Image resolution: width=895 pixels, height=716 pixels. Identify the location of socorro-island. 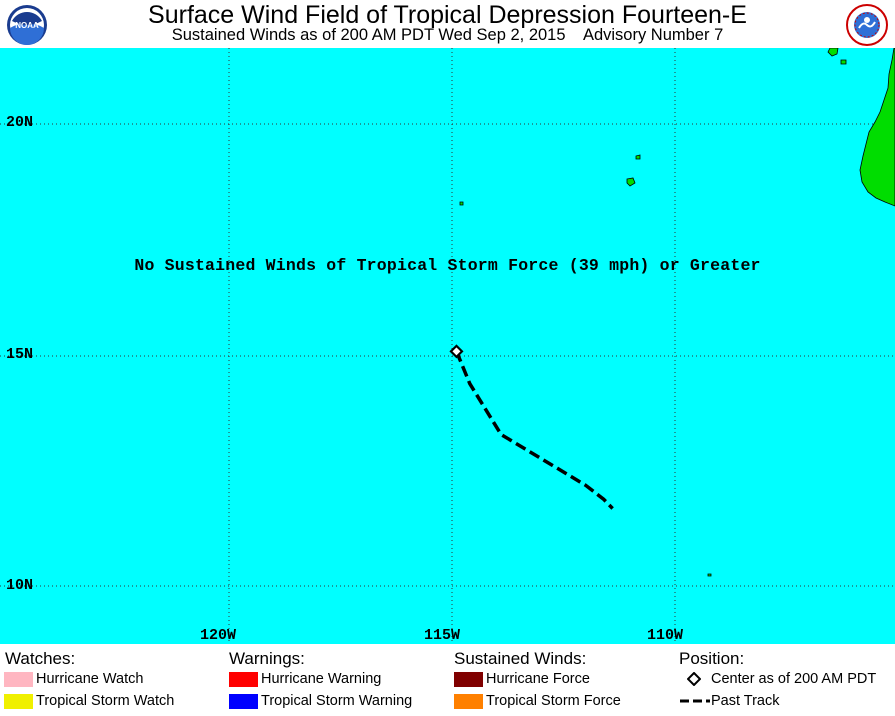
(631, 182).